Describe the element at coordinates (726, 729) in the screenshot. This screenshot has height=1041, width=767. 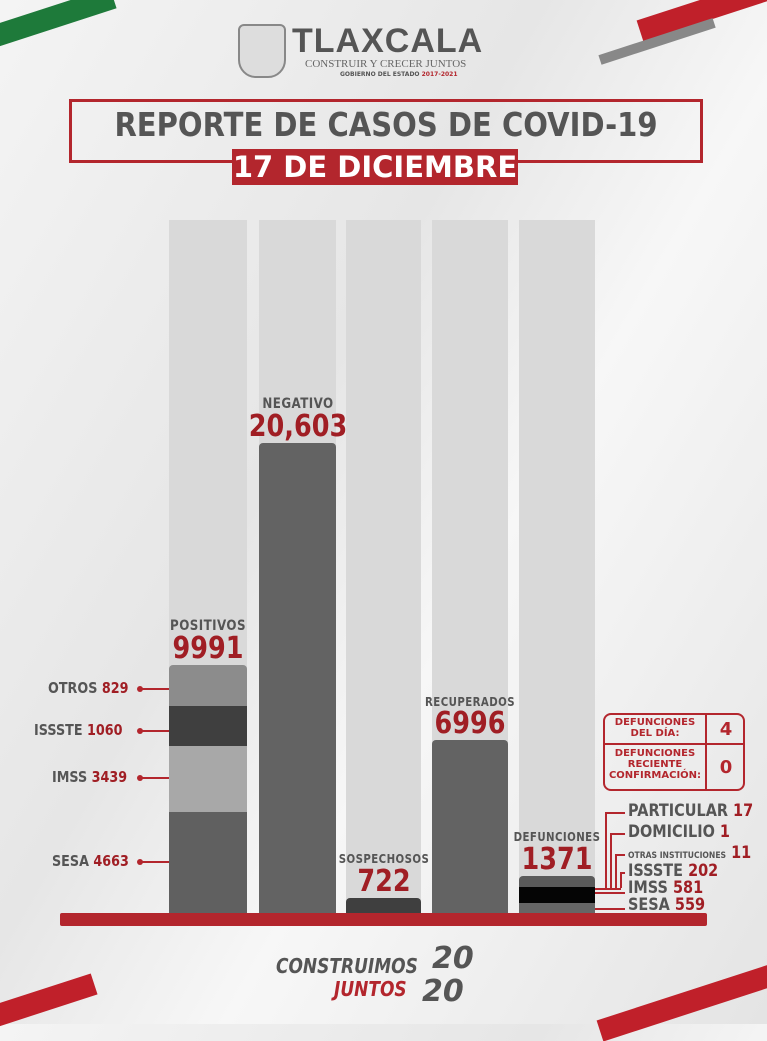
I see `deaths-day-value: 4` at that location.